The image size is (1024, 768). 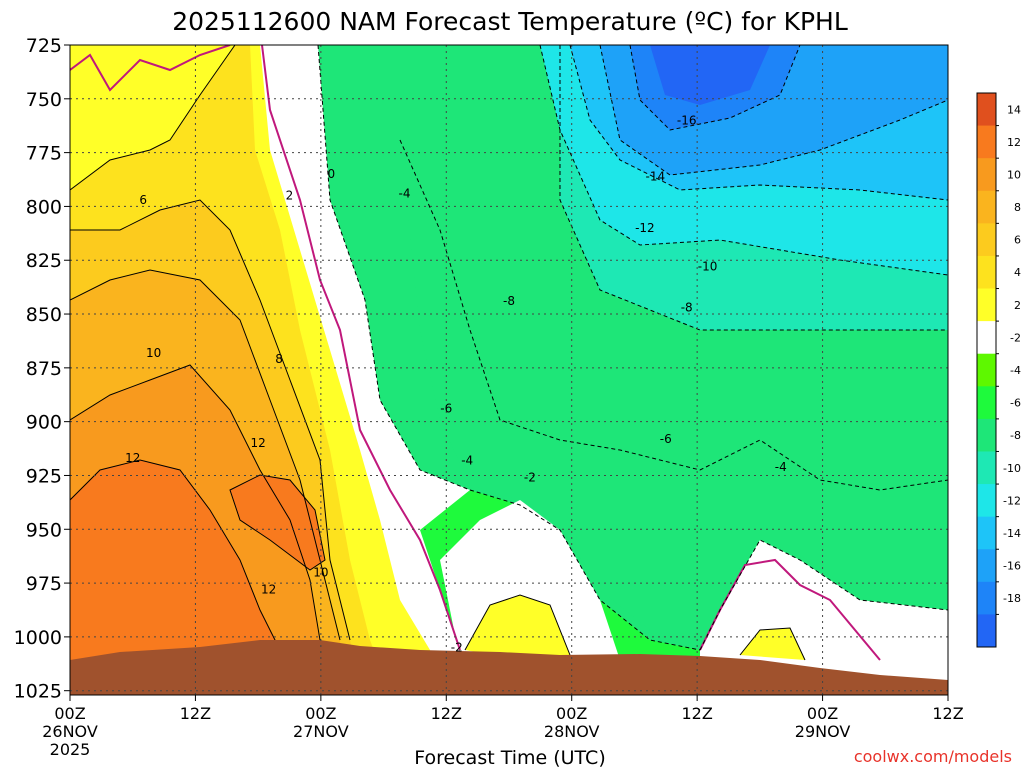 What do you see at coordinates (321, 731) in the screenshot?
I see `x-tick-date: 27NOV` at bounding box center [321, 731].